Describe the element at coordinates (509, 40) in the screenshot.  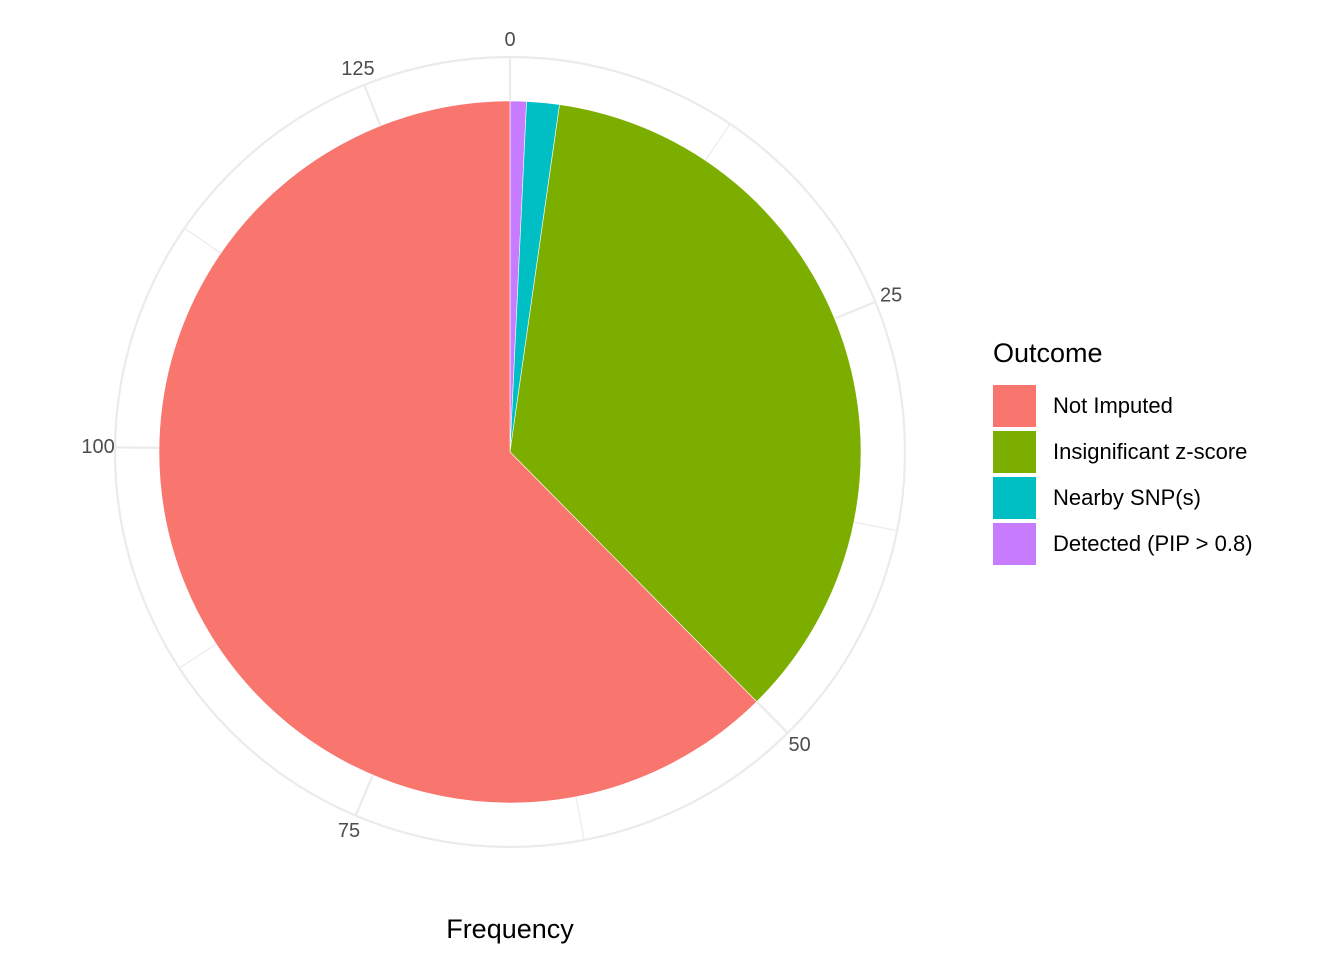
I see `tick-label: 0` at that location.